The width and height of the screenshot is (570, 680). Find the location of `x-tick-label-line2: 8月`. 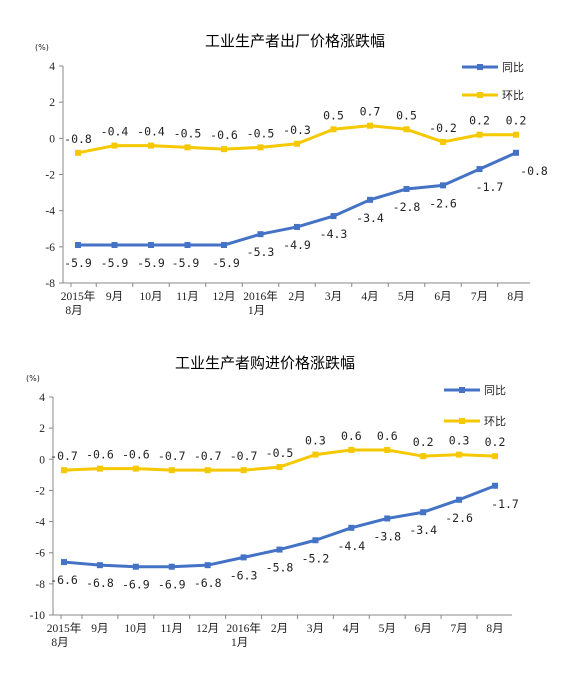

x-tick-label-line2: 8月 is located at coordinates (73, 311).